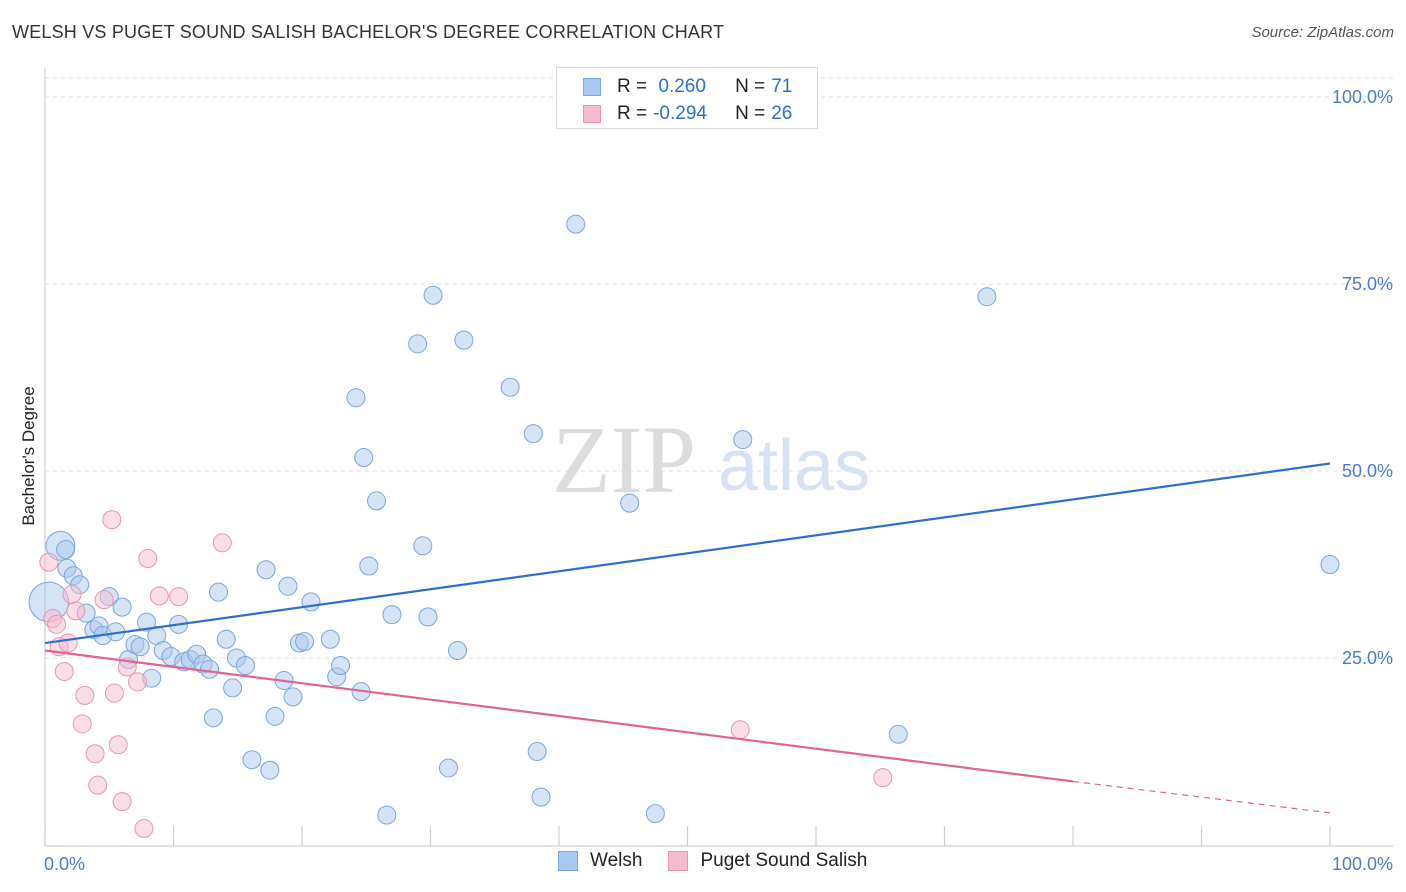  Describe the element at coordinates (1367, 284) in the screenshot. I see `y-tick-label: 75.0%` at that location.